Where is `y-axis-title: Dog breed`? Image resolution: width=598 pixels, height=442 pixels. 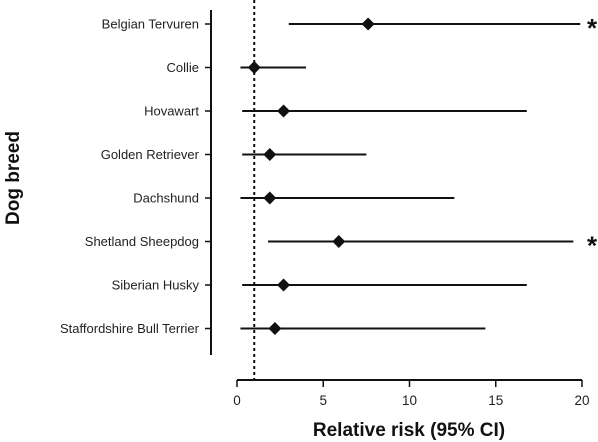
y-axis-title: Dog breed is located at coordinates (13, 178).